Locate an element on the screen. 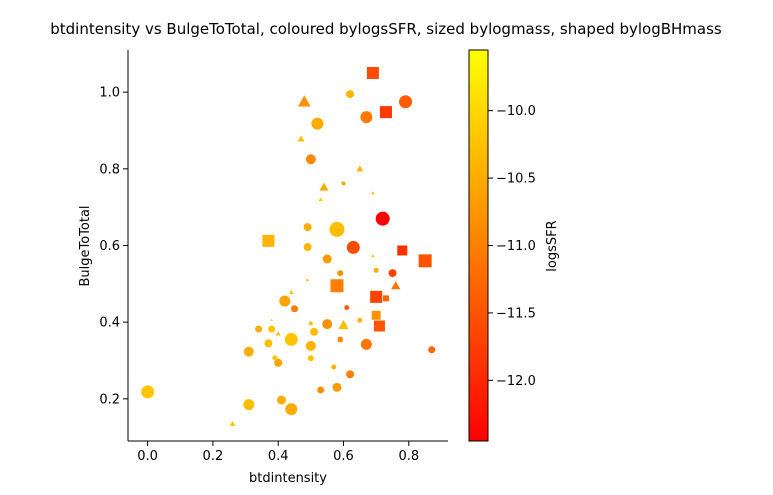  colorbar-label: logsSFR is located at coordinates (552, 245).